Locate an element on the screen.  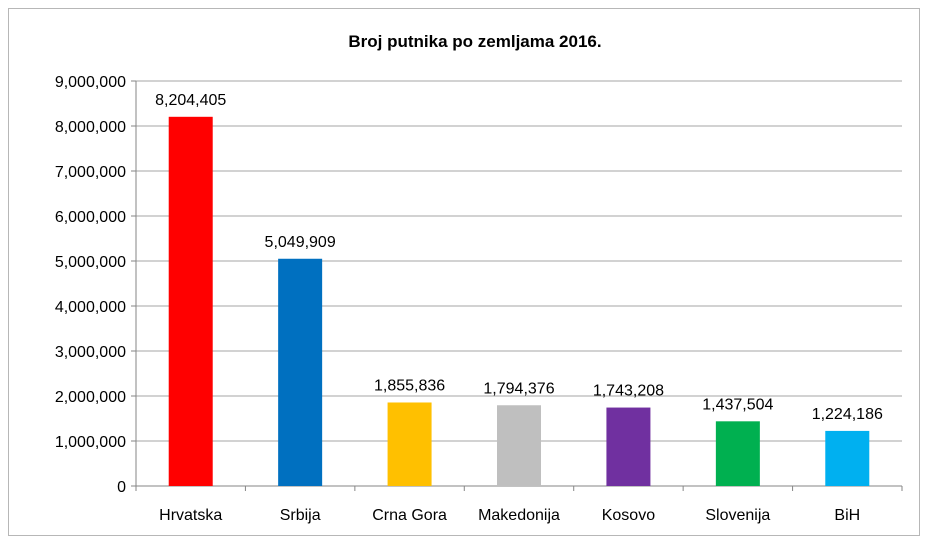
x-tick-label: BiH is located at coordinates (847, 515).